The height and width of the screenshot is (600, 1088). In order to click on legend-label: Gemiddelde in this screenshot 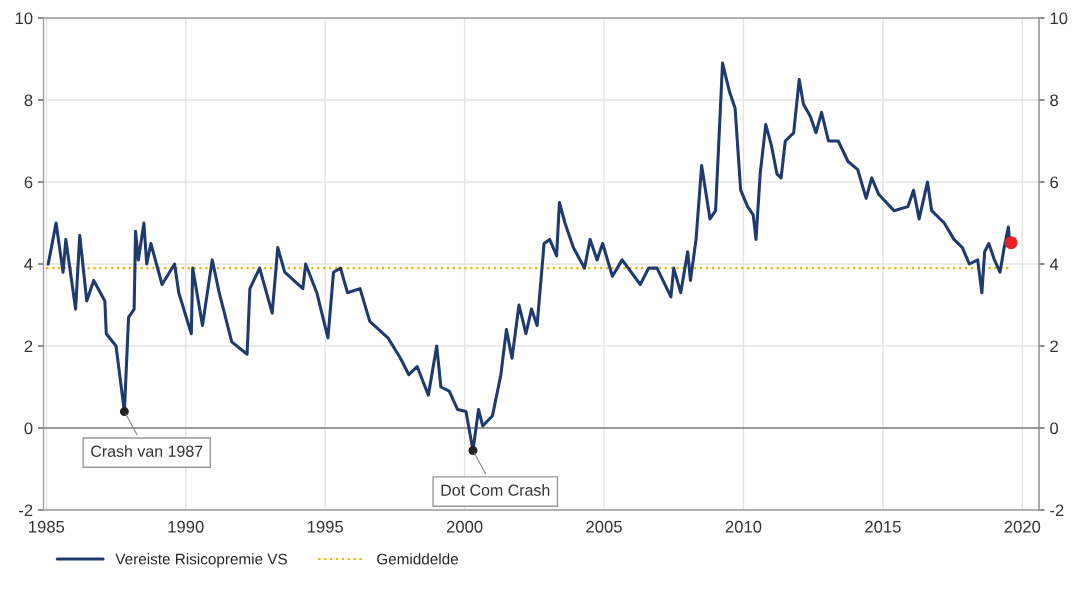, I will do `click(417, 559)`.